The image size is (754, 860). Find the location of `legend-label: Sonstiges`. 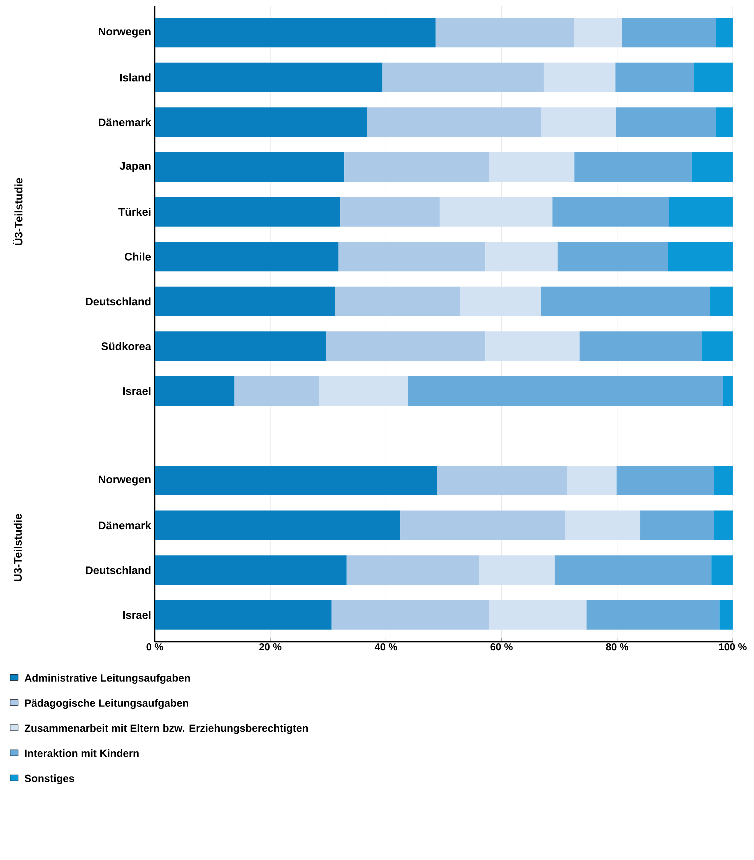

legend-label: Sonstiges is located at coordinates (49, 779).